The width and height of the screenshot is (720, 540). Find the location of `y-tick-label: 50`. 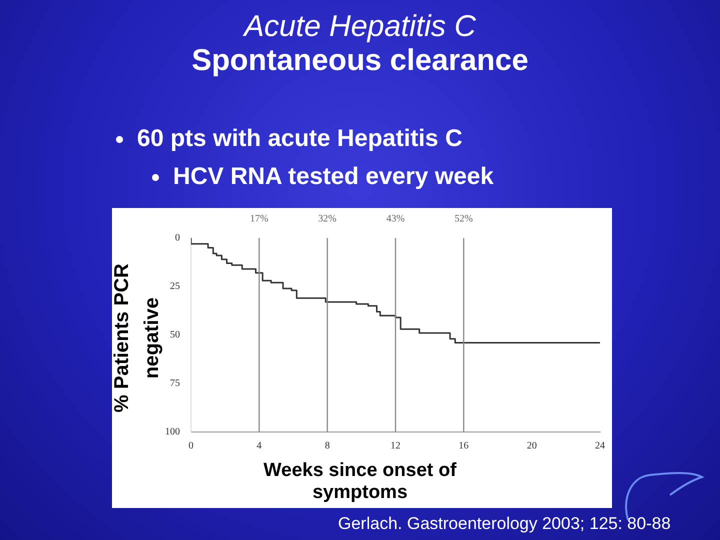

y-tick-label: 50 is located at coordinates (175, 335).